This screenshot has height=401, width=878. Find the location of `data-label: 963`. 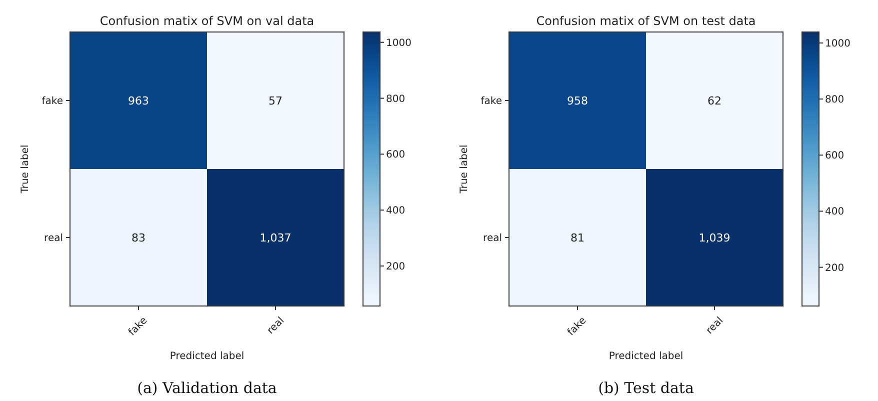

data-label: 963 is located at coordinates (138, 101).